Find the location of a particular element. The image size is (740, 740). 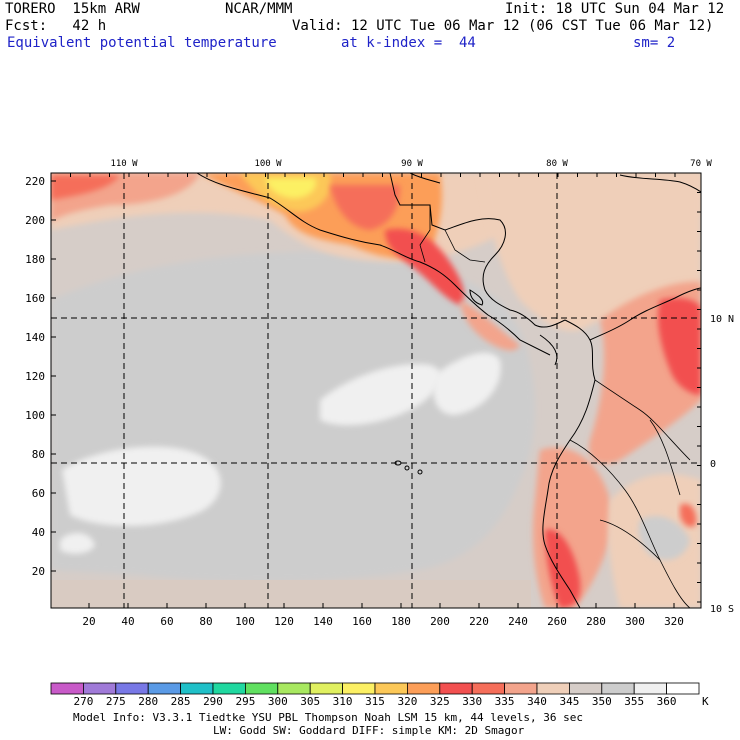

model-title: TORERO 15km ARW is located at coordinates (72, 9).